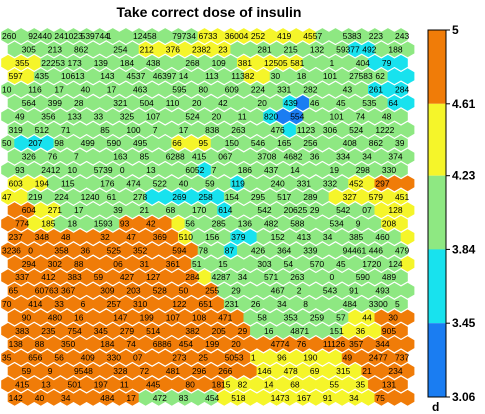 The height and width of the screenshot is (414, 485). I want to click on cell-label: 427, so click(127, 277).